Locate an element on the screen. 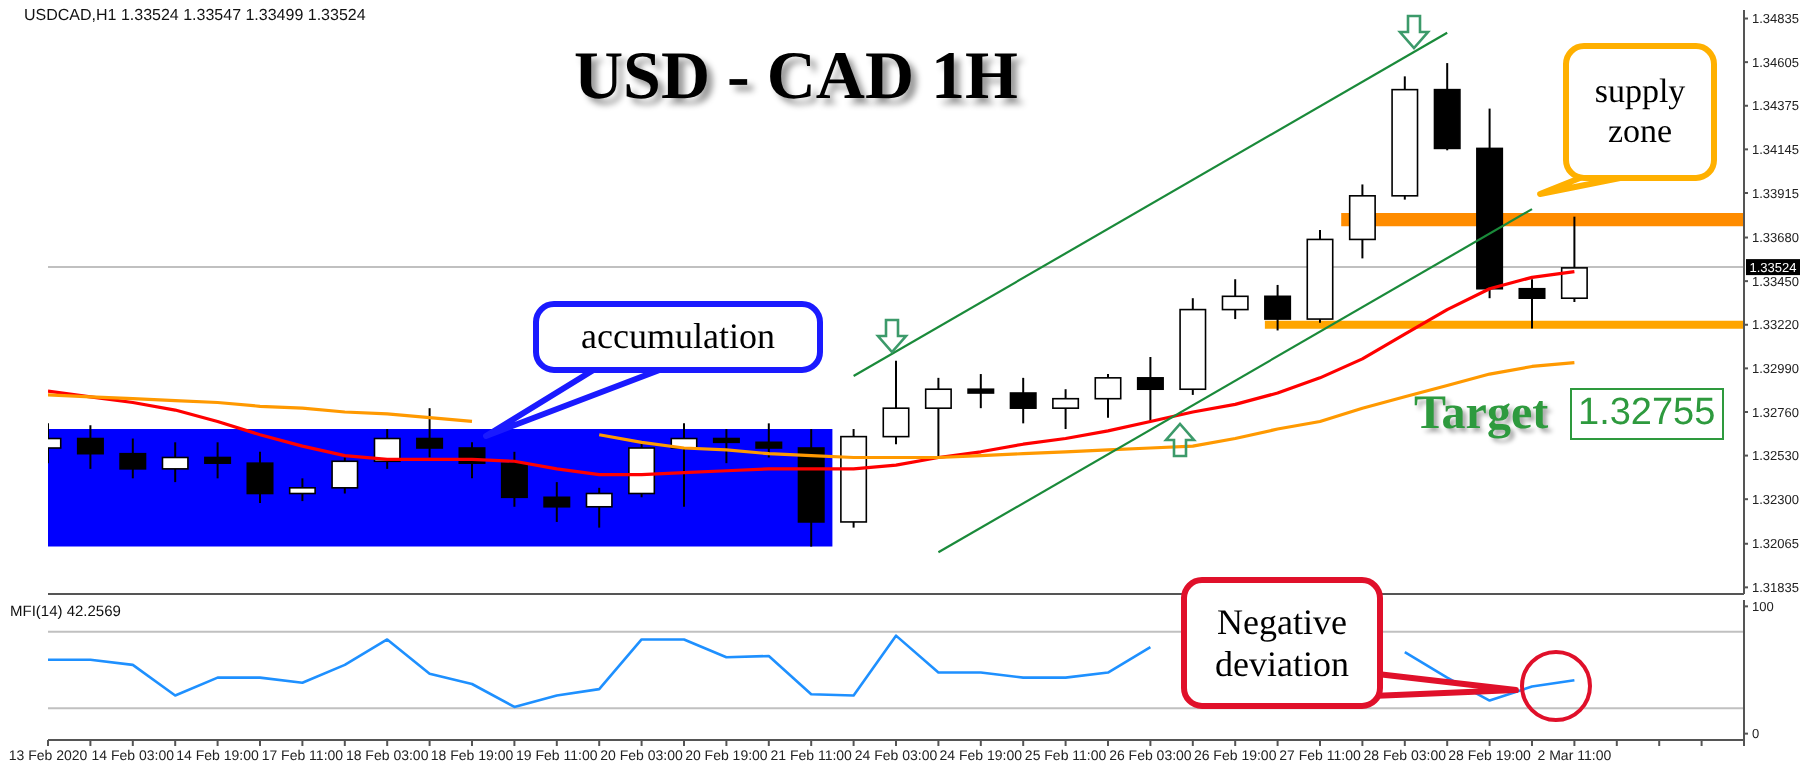  annotation: supply zone is located at coordinates (1640, 112).